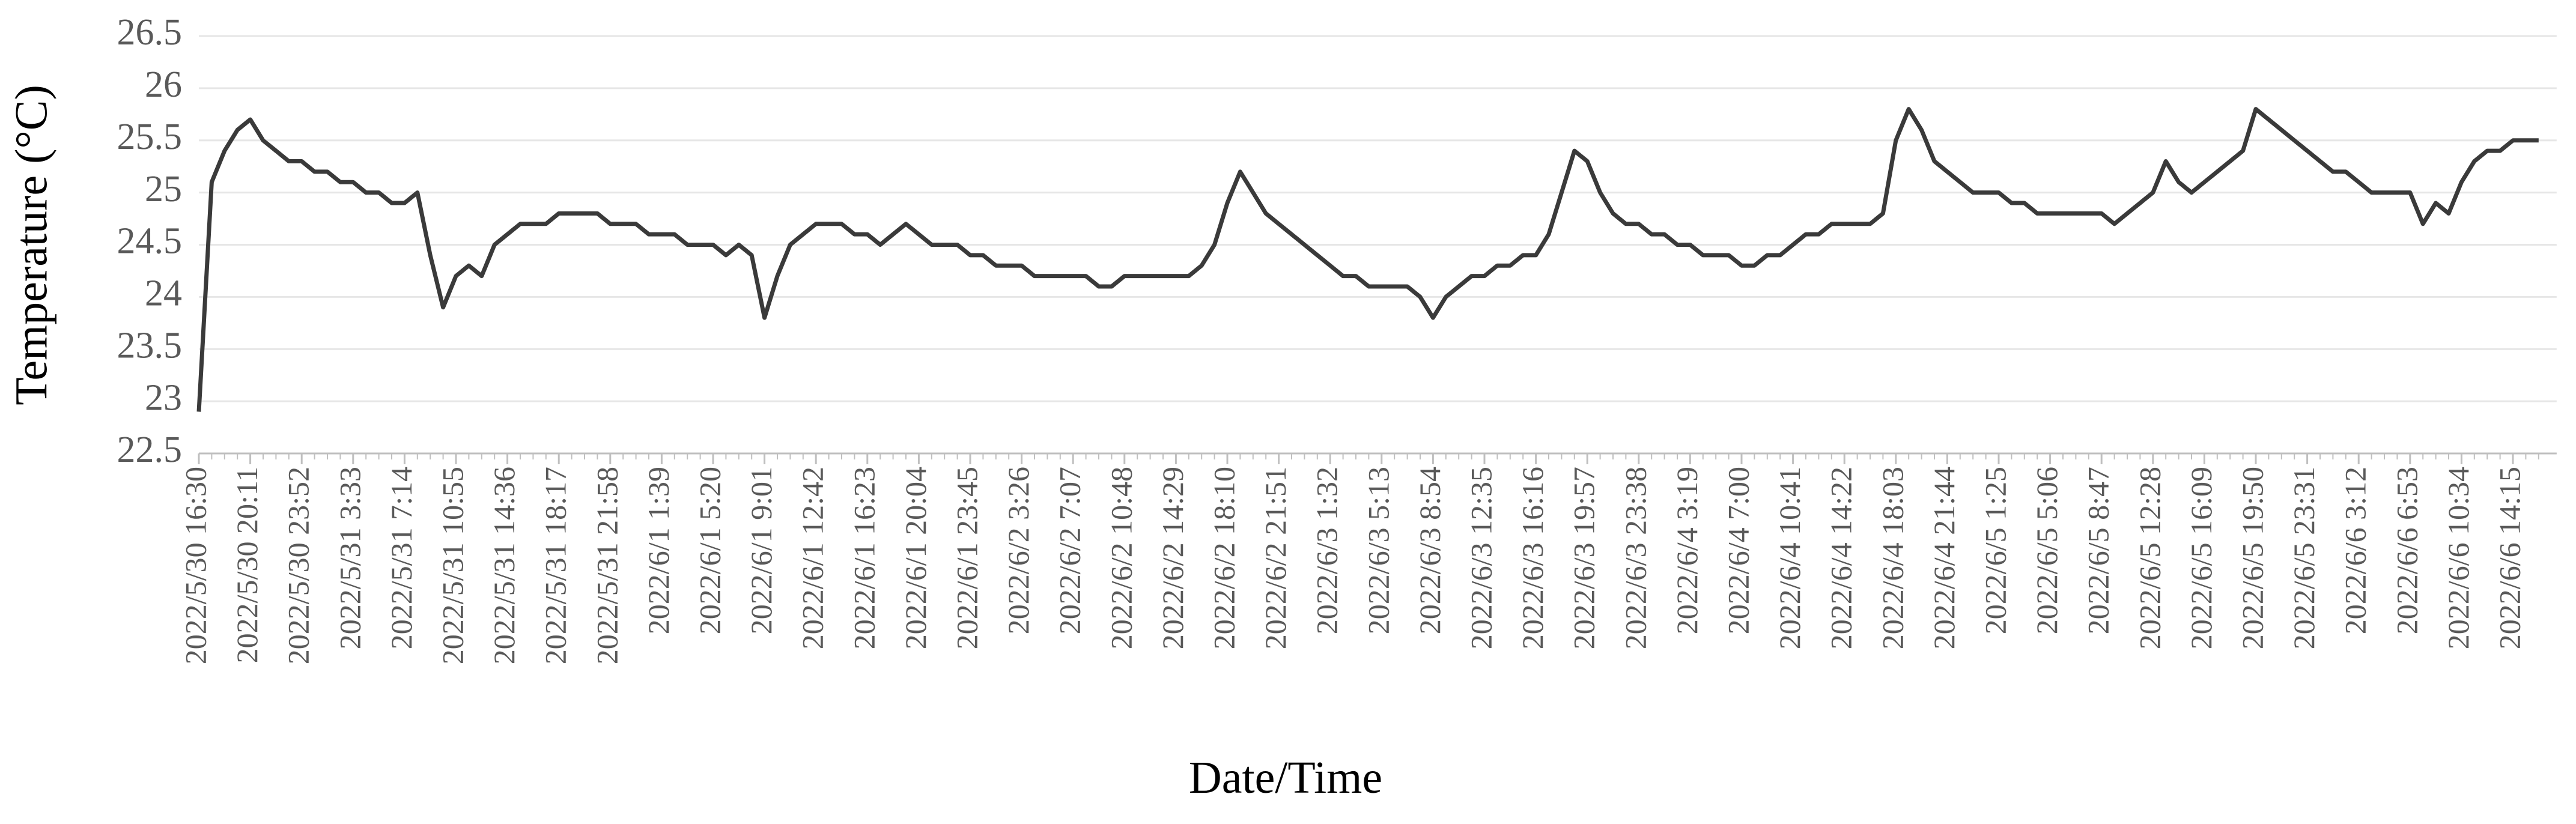 The image size is (2576, 824). What do you see at coordinates (401, 558) in the screenshot?
I see `x-tick-label: 2022/5/31 7:14` at bounding box center [401, 558].